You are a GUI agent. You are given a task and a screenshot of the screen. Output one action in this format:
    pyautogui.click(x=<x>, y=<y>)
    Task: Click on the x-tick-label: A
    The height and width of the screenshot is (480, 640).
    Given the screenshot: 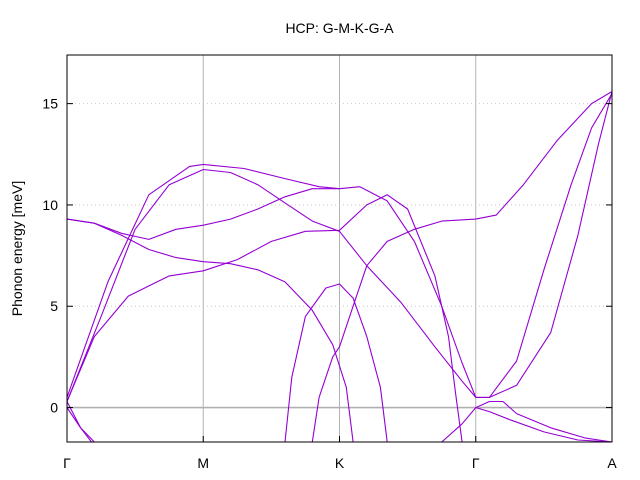 What is the action you would take?
    pyautogui.click(x=612, y=463)
    